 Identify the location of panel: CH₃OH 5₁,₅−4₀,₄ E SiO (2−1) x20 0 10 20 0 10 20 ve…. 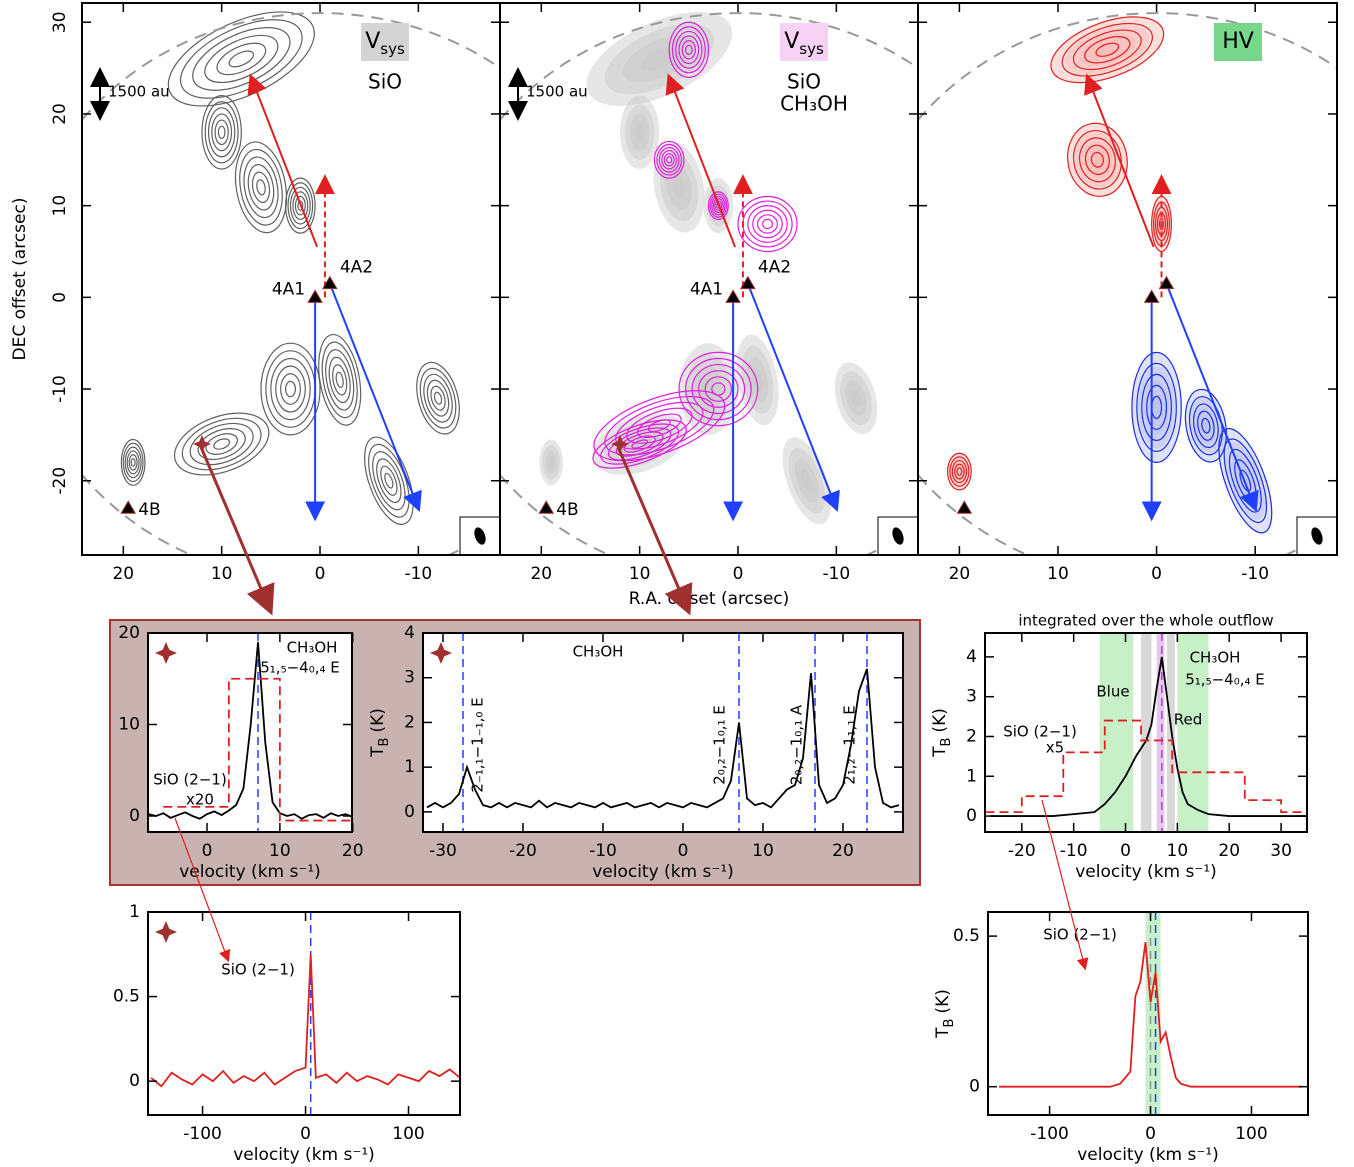
(240, 752).